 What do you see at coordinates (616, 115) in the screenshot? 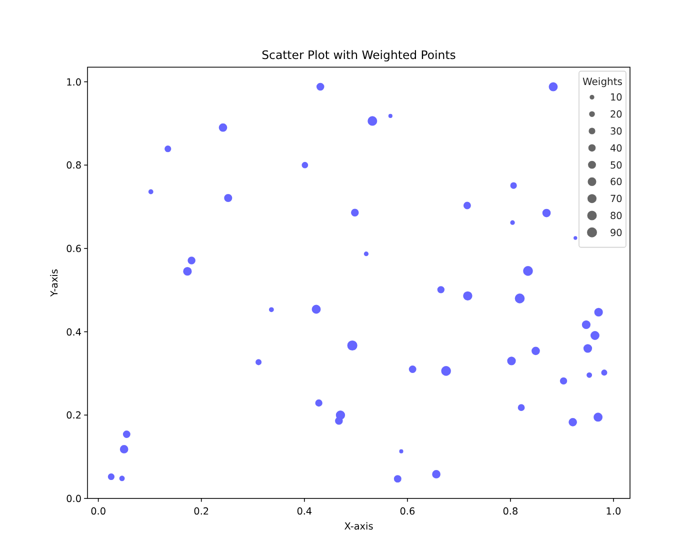
I see `legend-label: 20` at bounding box center [616, 115].